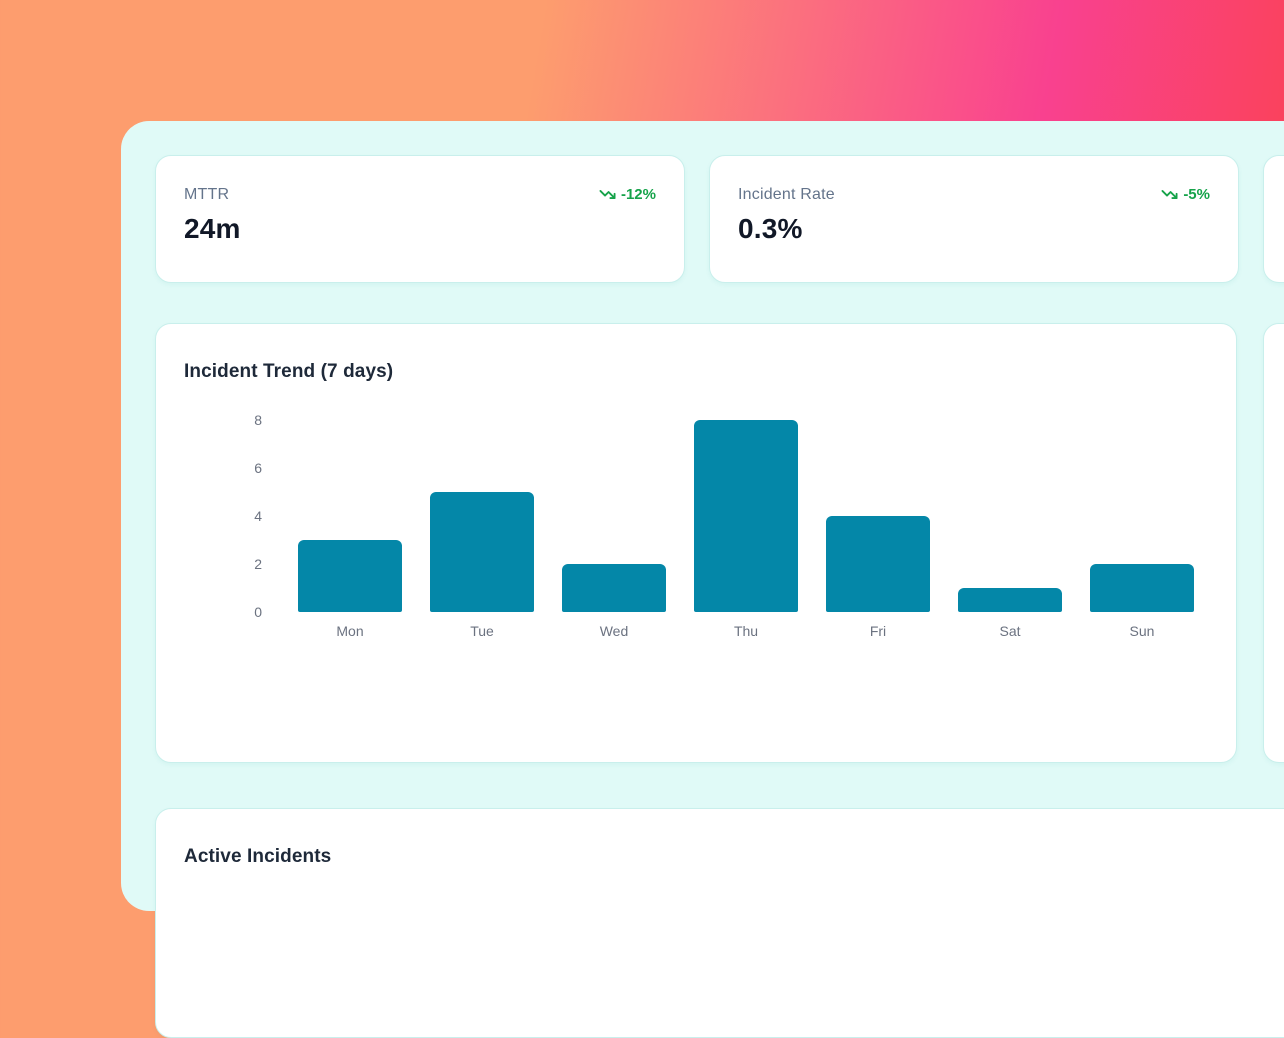 This screenshot has height=1038, width=1284. What do you see at coordinates (350, 631) in the screenshot?
I see `x-axis-label-mon: Mon` at bounding box center [350, 631].